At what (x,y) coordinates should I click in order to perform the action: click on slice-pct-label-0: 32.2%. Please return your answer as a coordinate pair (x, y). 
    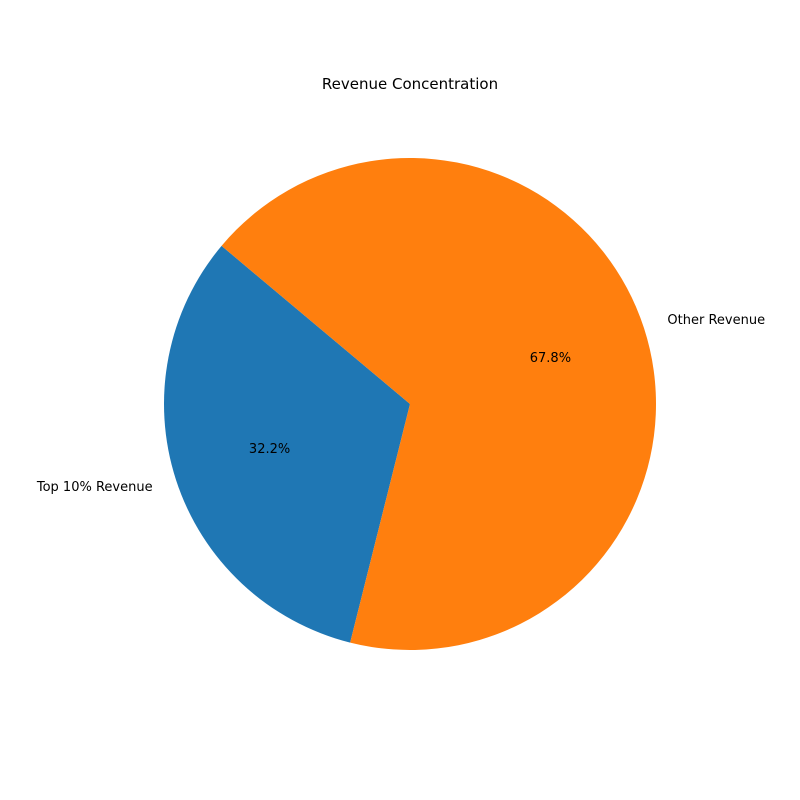
    Looking at the image, I should click on (269, 449).